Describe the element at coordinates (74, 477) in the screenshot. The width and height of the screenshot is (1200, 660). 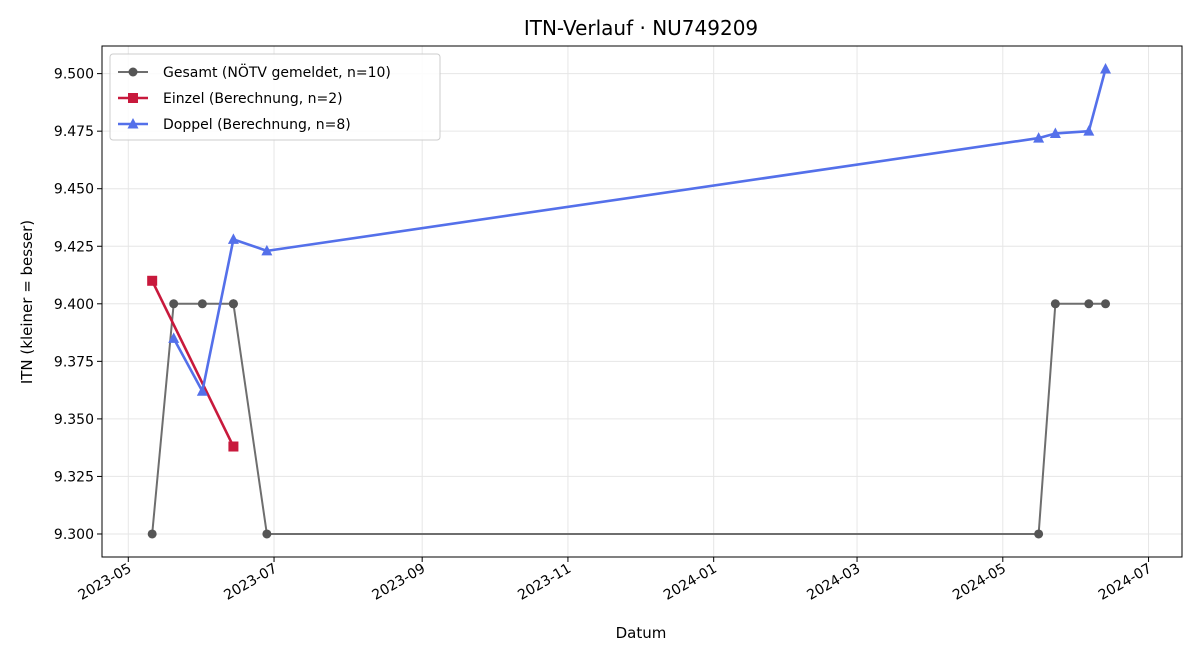
I see `y-tick-label: 9.325` at that location.